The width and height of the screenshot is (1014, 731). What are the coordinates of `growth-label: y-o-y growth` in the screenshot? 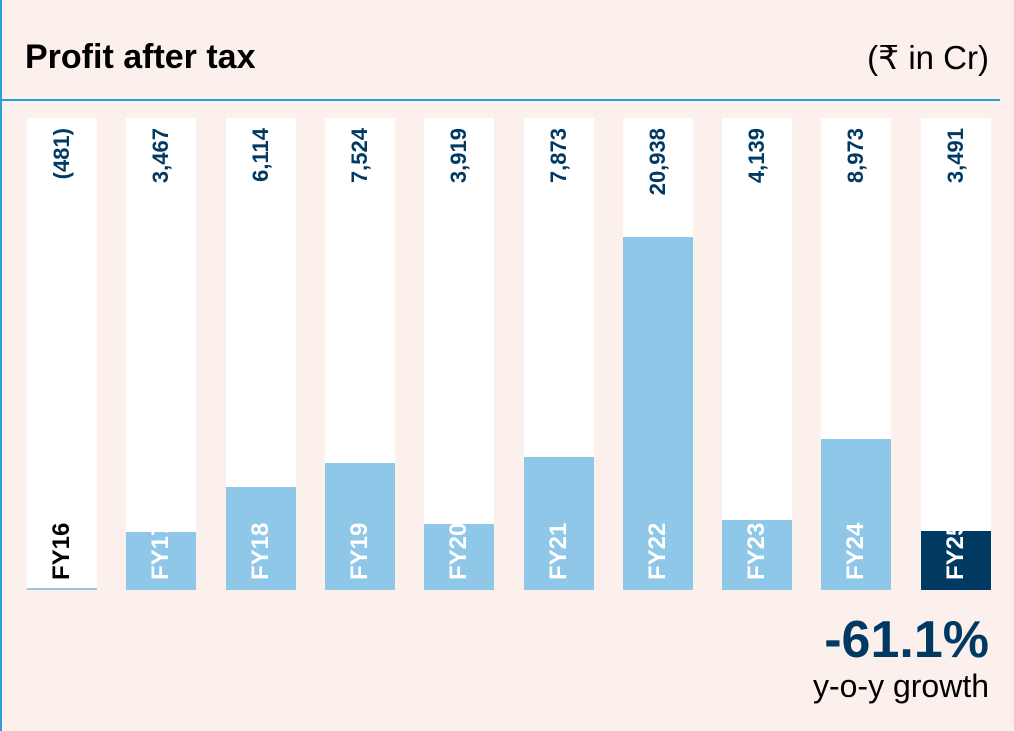 It's located at (900, 686).